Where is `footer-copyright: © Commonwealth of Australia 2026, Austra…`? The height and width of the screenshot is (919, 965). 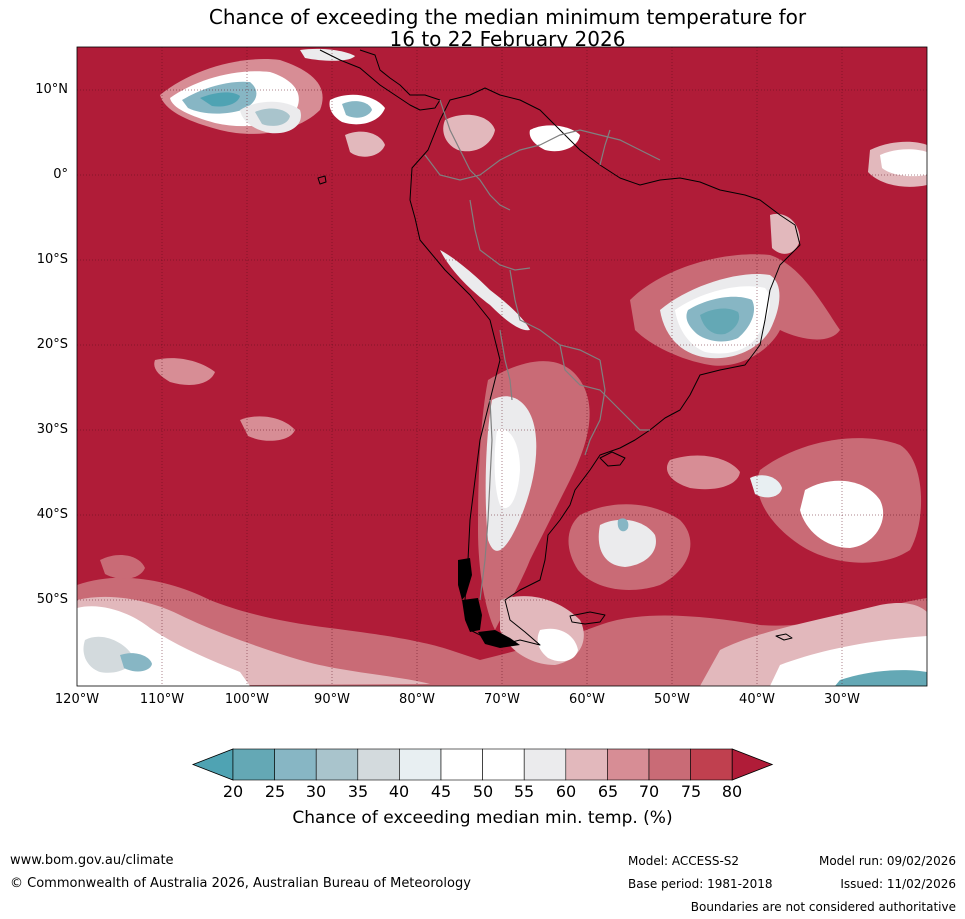
footer-copyright: © Commonwealth of Australia 2026, Austra… is located at coordinates (240, 883).